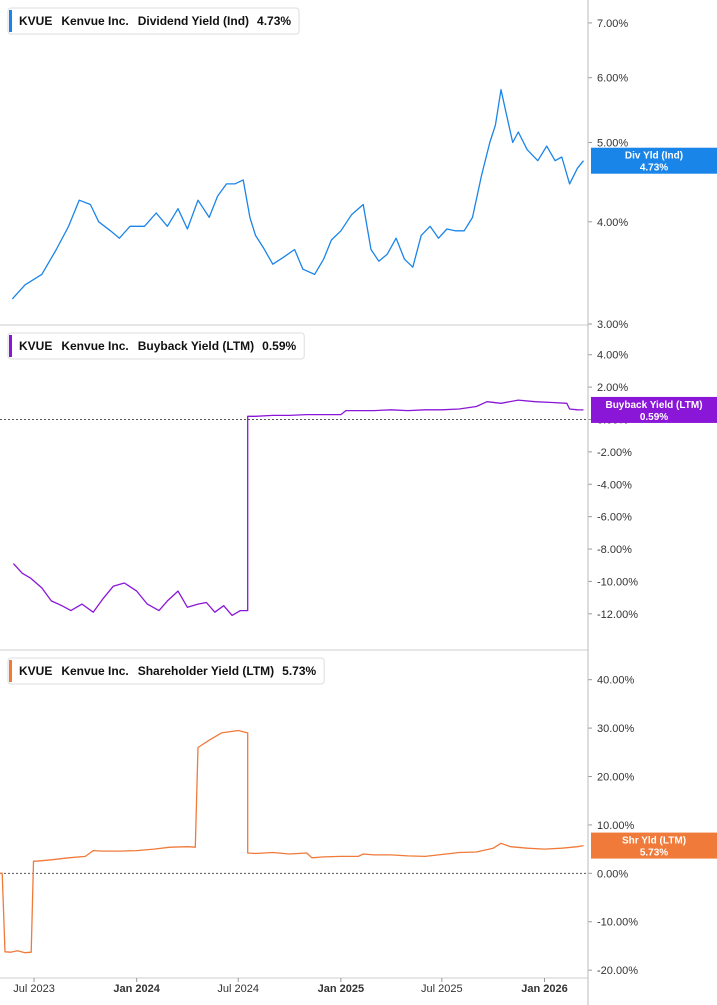  I want to click on legend: KVUE Kenvue Inc. Dividend Yield (Ind) 4.73%, so click(153, 21).